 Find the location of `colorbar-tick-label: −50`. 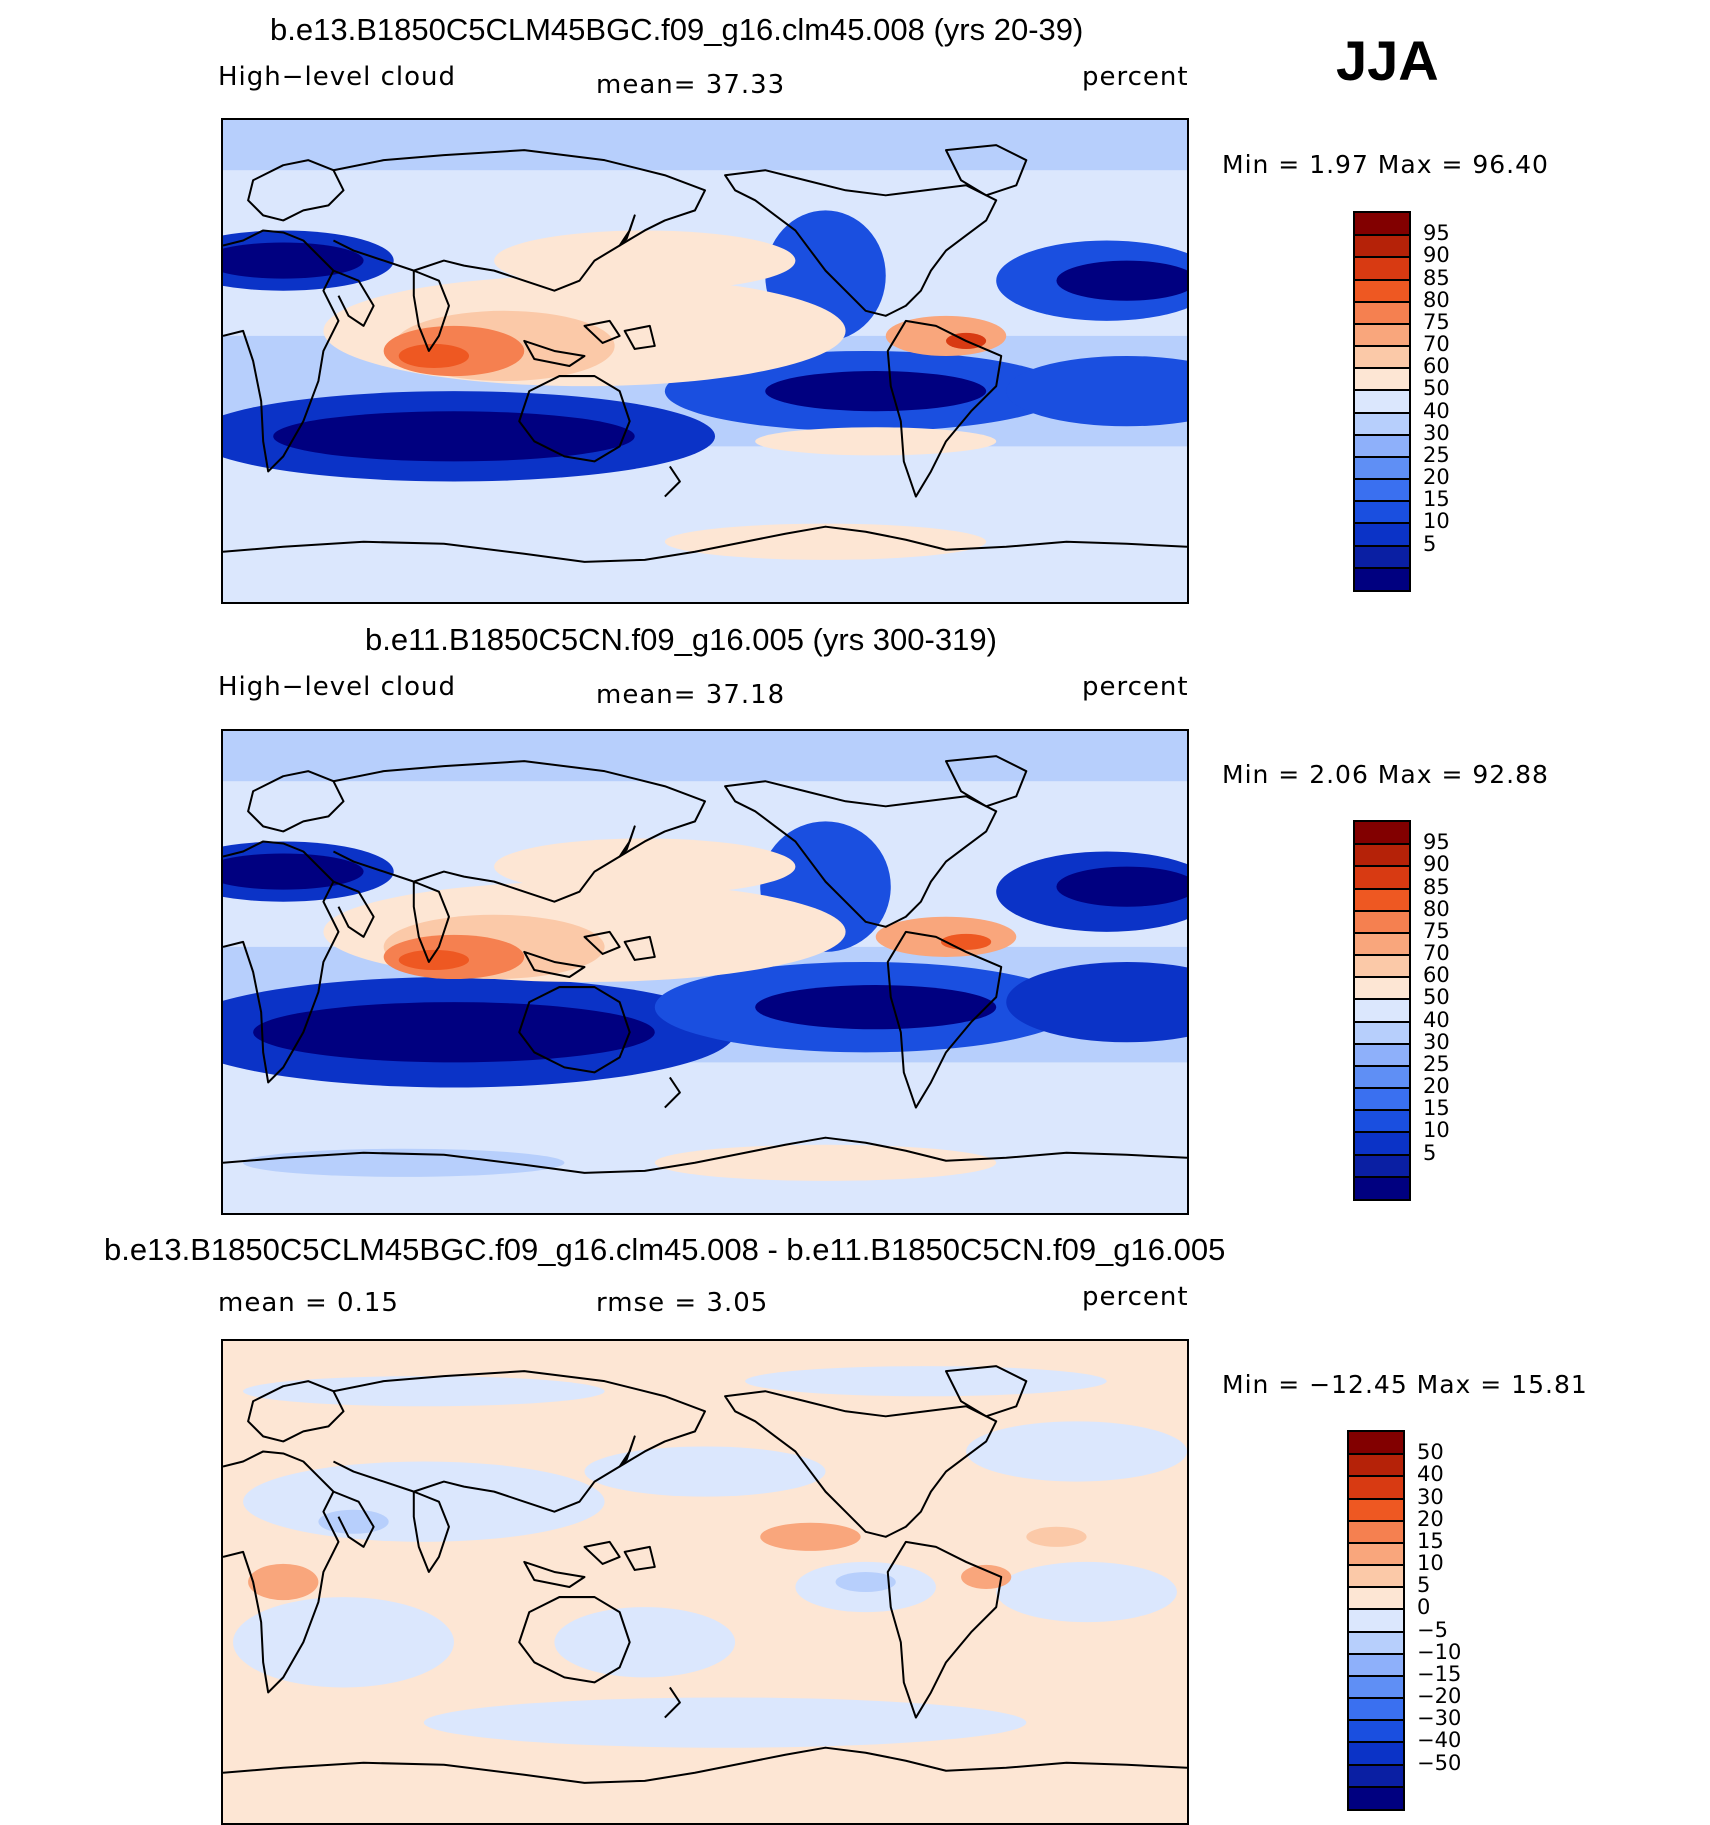

colorbar-tick-label: −50 is located at coordinates (1439, 1762).